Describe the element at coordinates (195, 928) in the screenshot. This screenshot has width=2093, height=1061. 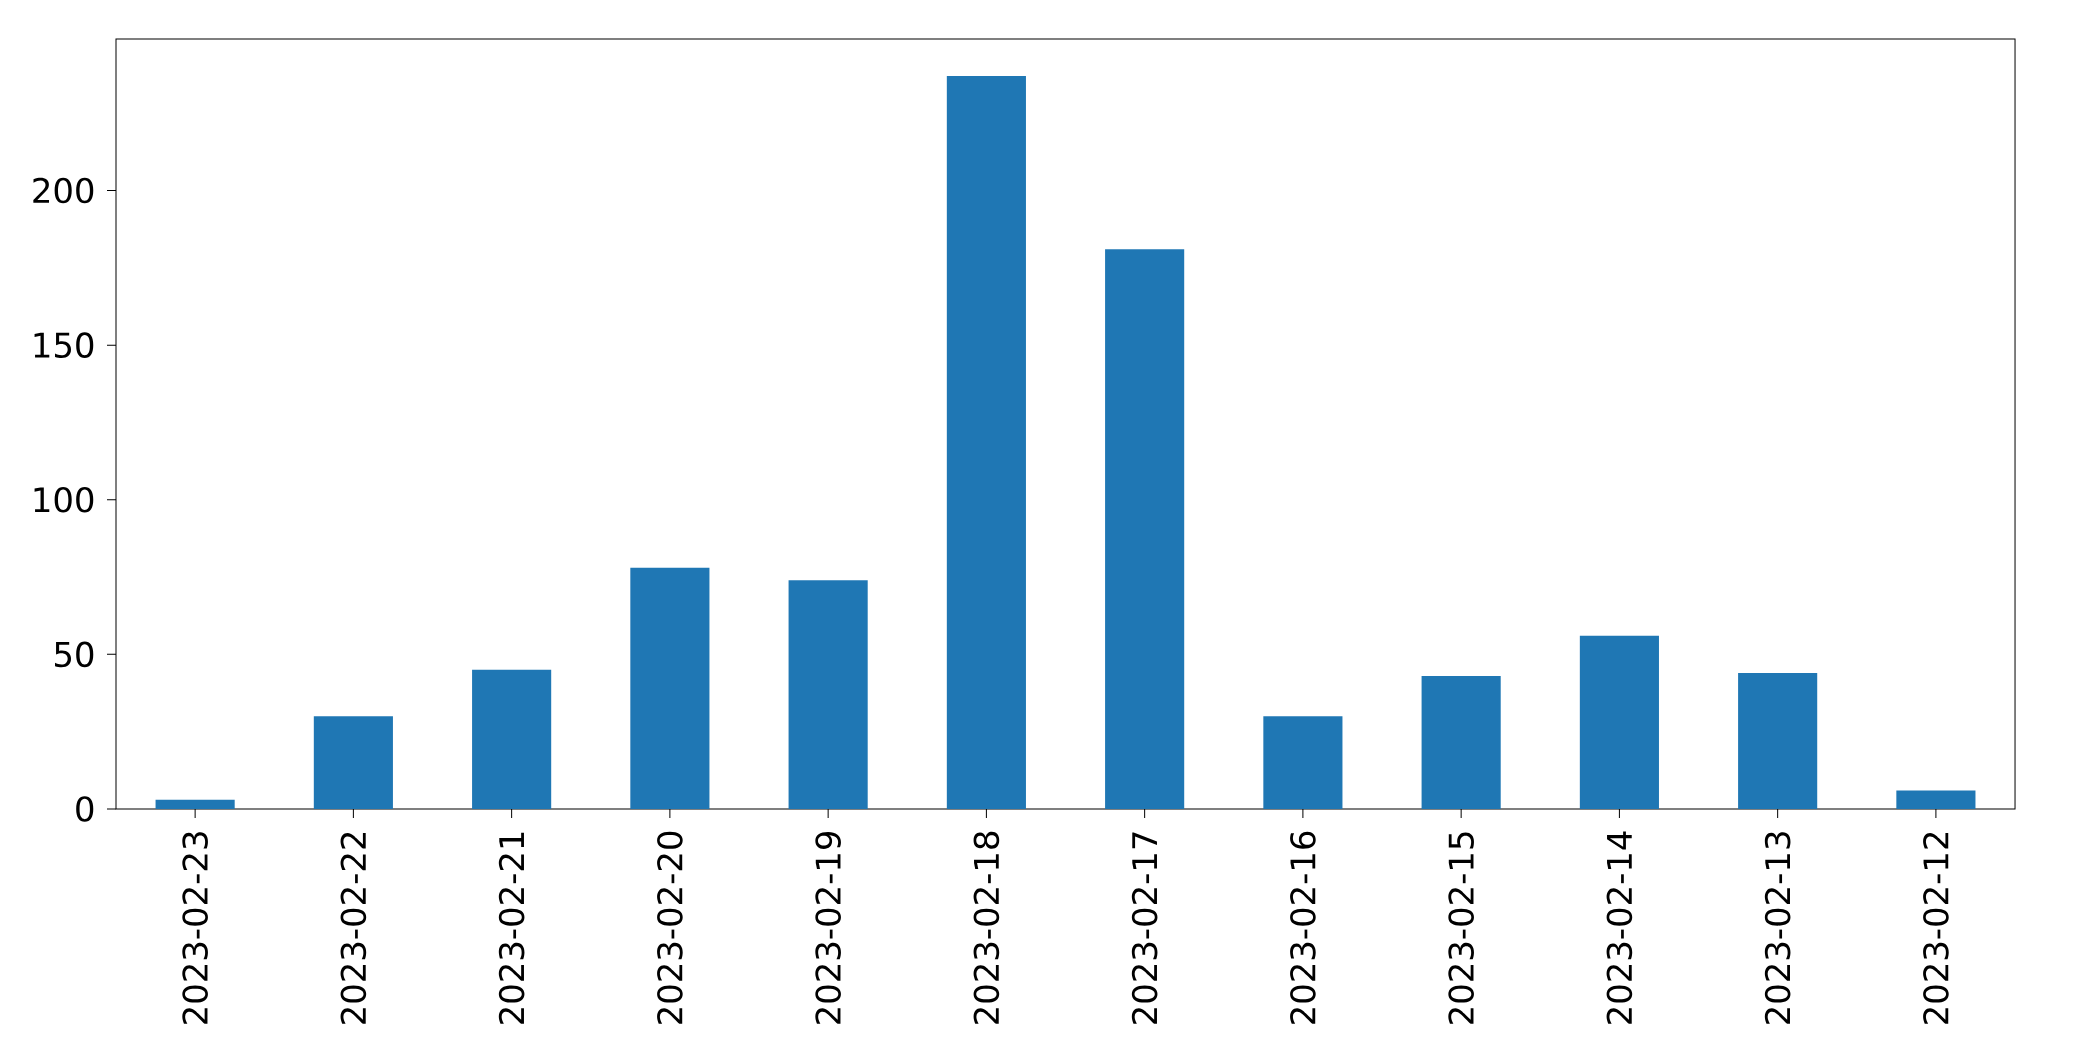
I see `x-tick-label: 2023-02-23` at that location.